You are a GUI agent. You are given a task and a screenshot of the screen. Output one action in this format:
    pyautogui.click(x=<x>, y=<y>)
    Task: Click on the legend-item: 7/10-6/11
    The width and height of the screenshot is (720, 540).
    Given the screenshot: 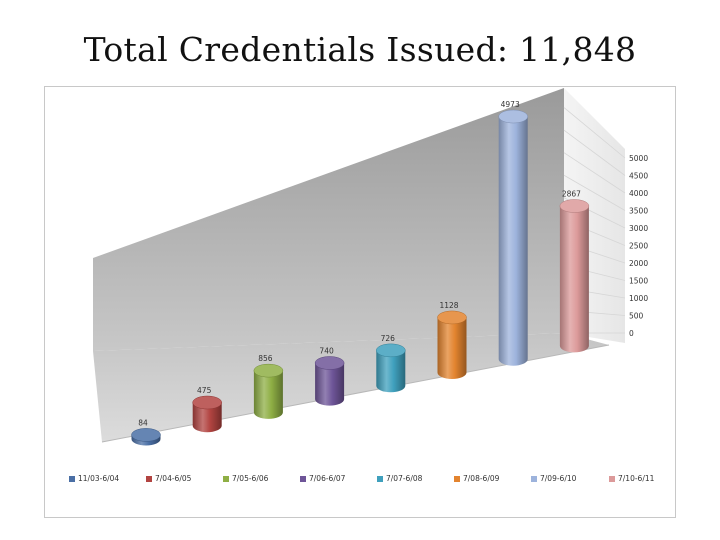 What is the action you would take?
    pyautogui.click(x=631, y=478)
    